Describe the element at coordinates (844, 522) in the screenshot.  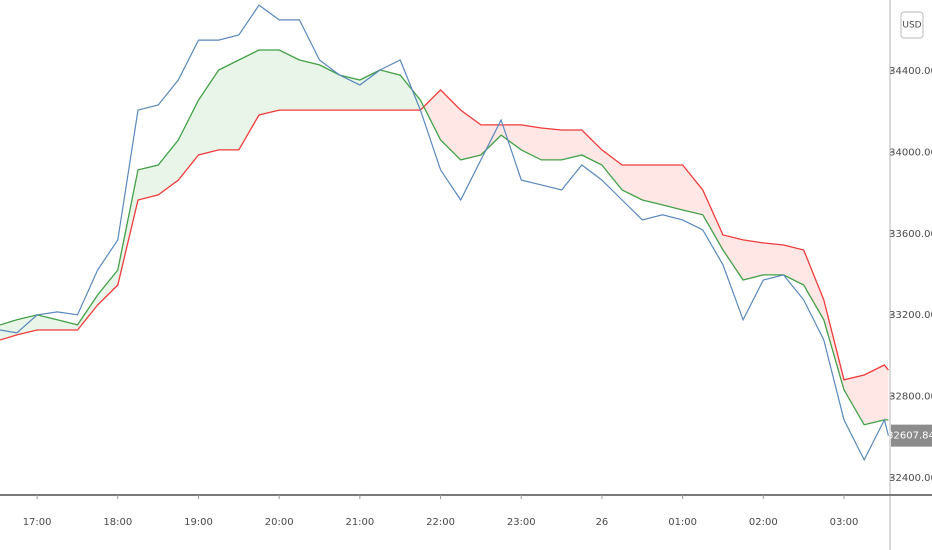
I see `x-tick-label: 03:00` at that location.